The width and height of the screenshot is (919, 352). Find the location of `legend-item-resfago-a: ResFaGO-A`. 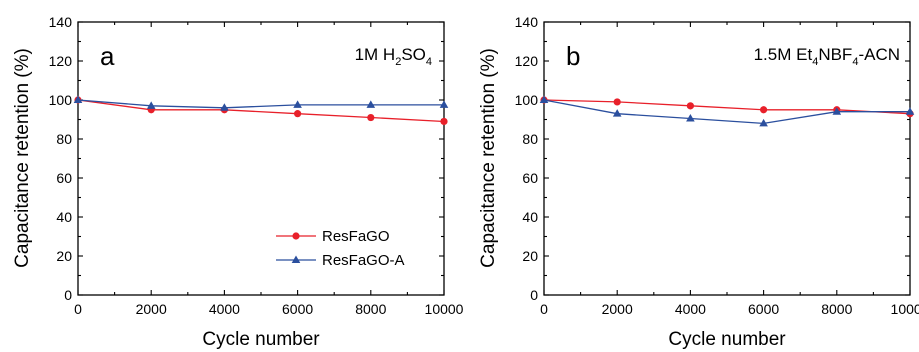

legend-item-resfago-a: ResFaGO-A is located at coordinates (340, 260).